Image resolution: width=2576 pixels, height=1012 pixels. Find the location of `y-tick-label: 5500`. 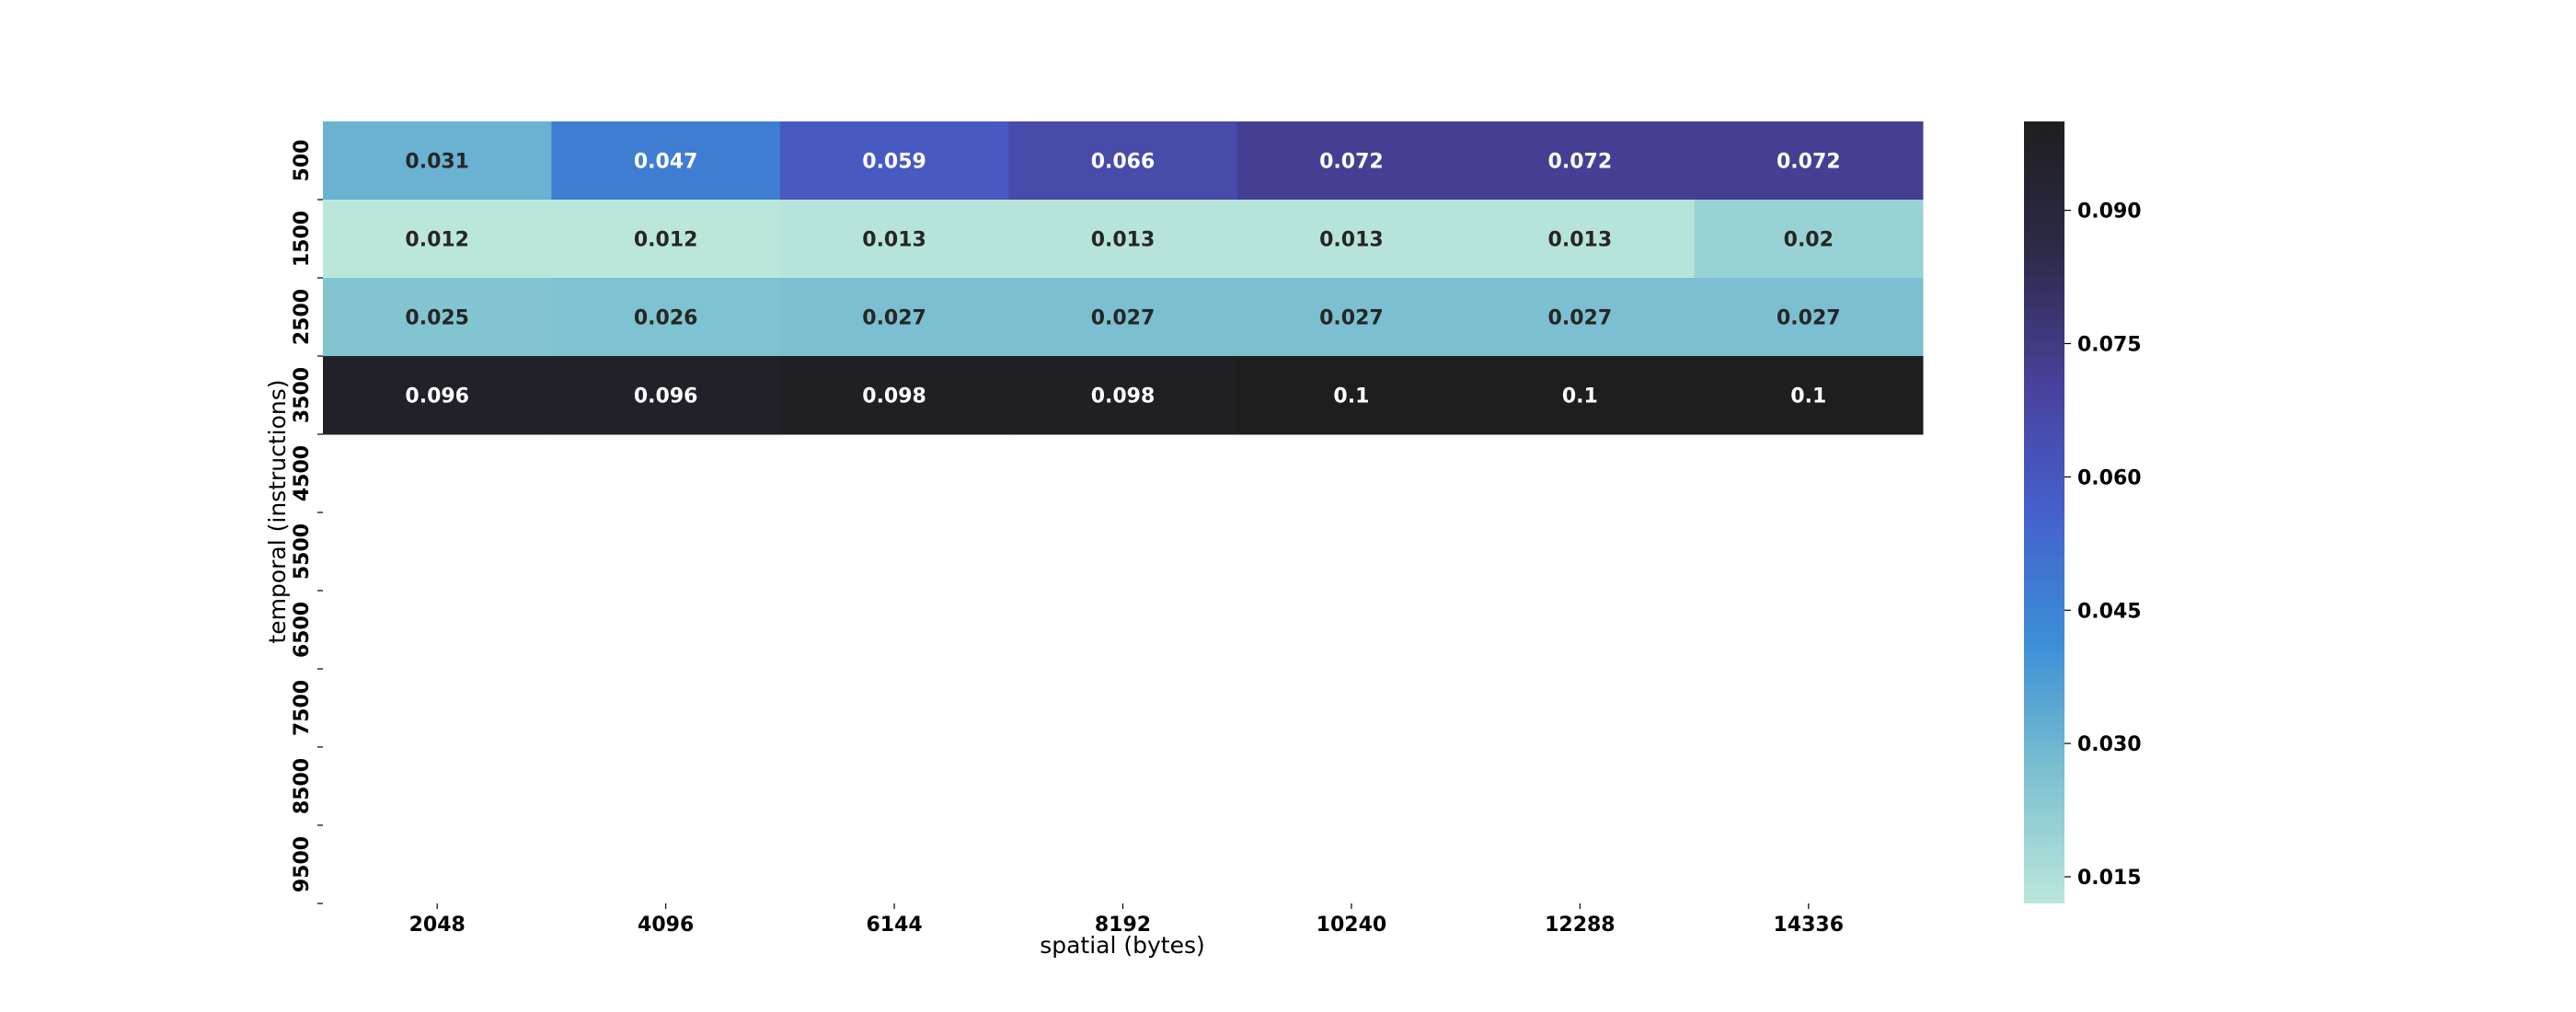

y-tick-label: 5500 is located at coordinates (302, 551).